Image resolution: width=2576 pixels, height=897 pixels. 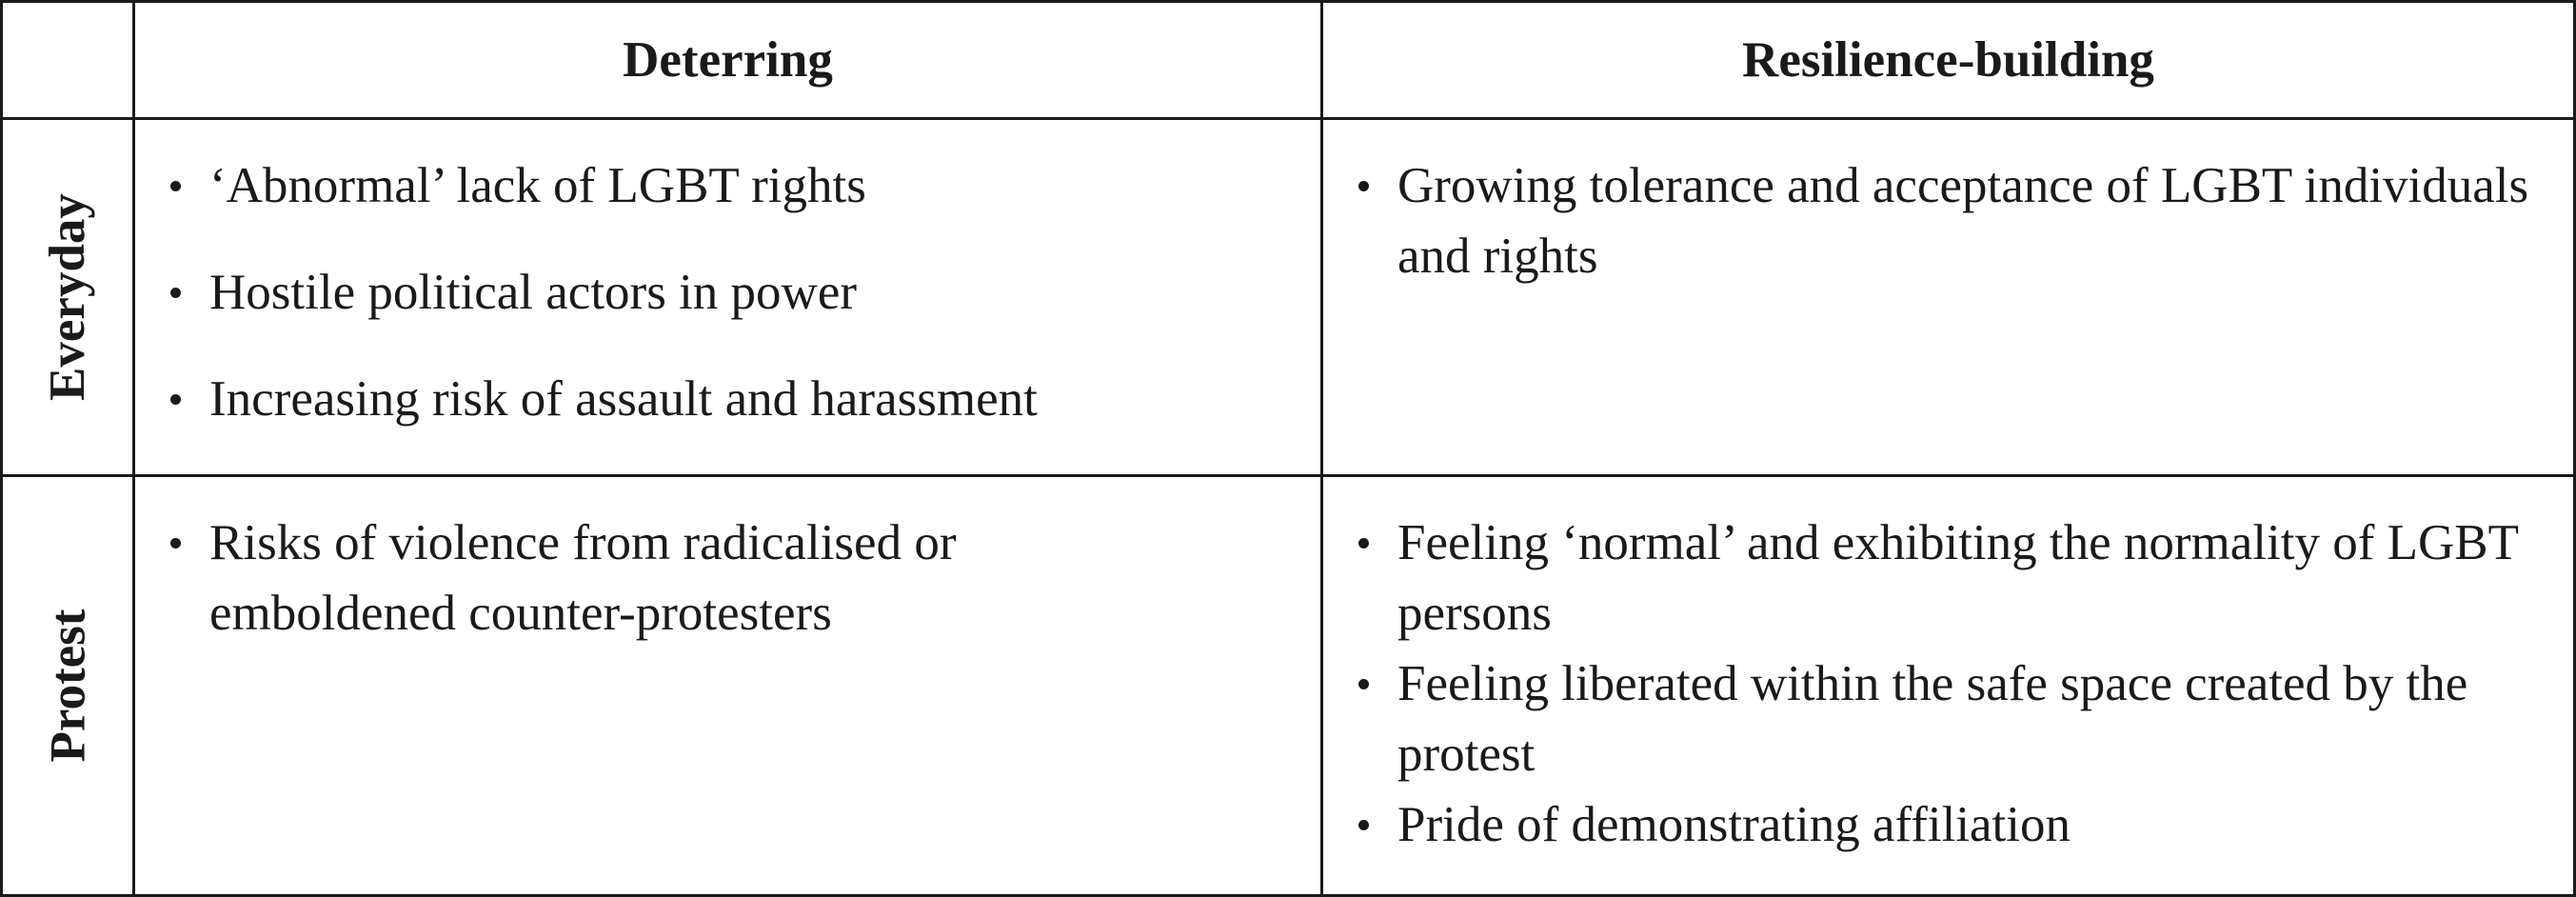 I want to click on list-item-text: Hostile political actors in power, so click(x=533, y=292).